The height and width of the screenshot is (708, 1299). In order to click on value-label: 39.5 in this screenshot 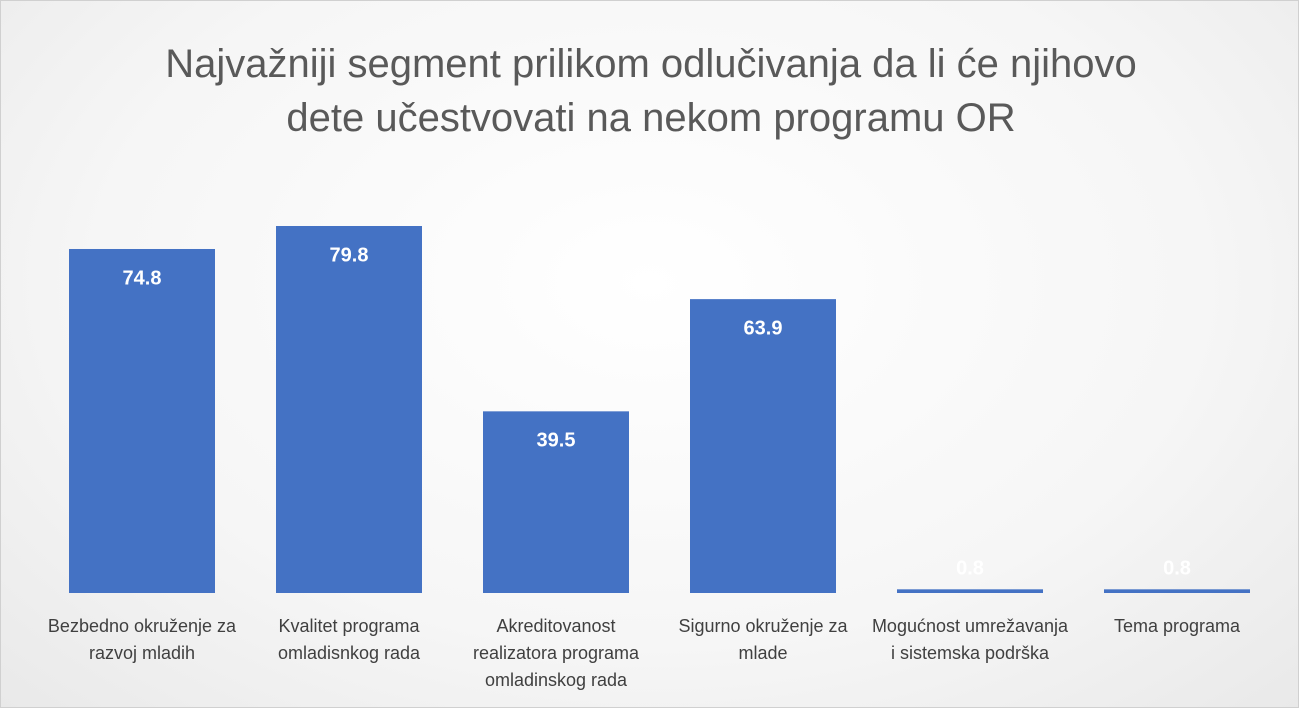, I will do `click(556, 441)`.